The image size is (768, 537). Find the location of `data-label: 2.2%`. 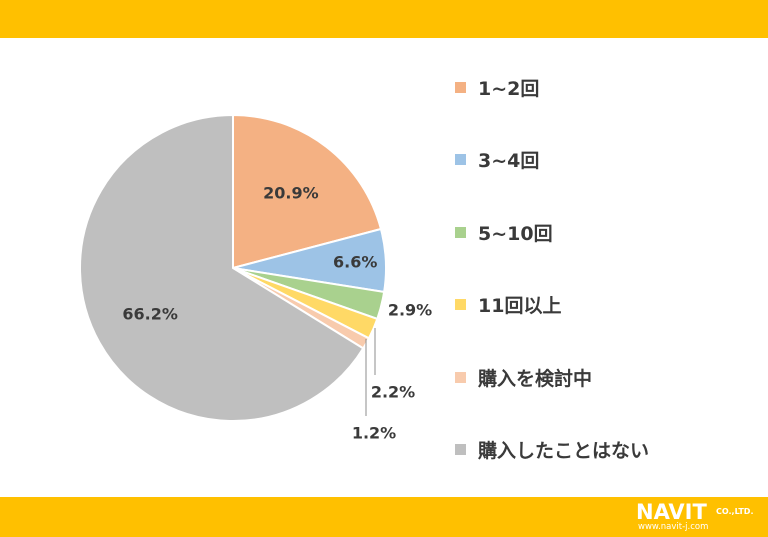

data-label: 2.2% is located at coordinates (393, 392).